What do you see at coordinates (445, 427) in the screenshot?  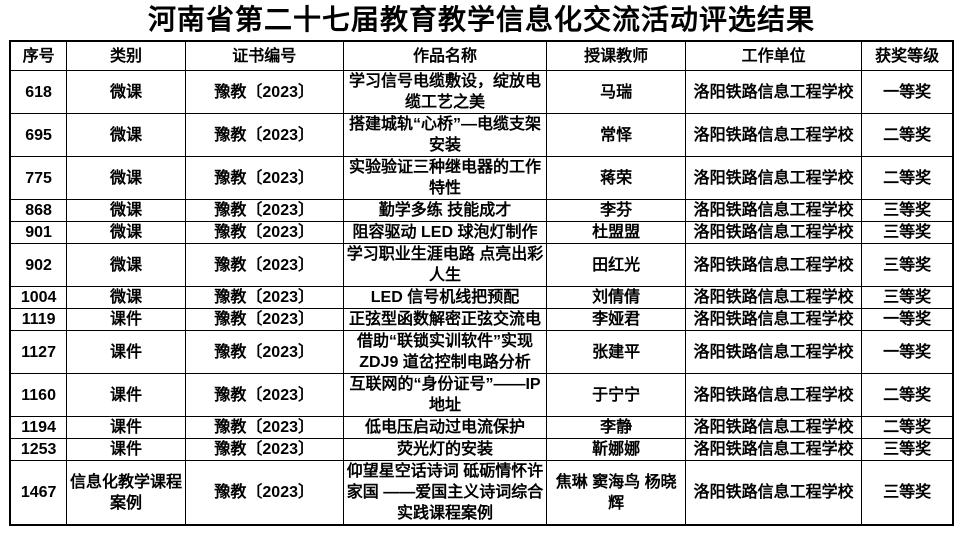 I see `cell-work: 低电压启动过电流保护` at bounding box center [445, 427].